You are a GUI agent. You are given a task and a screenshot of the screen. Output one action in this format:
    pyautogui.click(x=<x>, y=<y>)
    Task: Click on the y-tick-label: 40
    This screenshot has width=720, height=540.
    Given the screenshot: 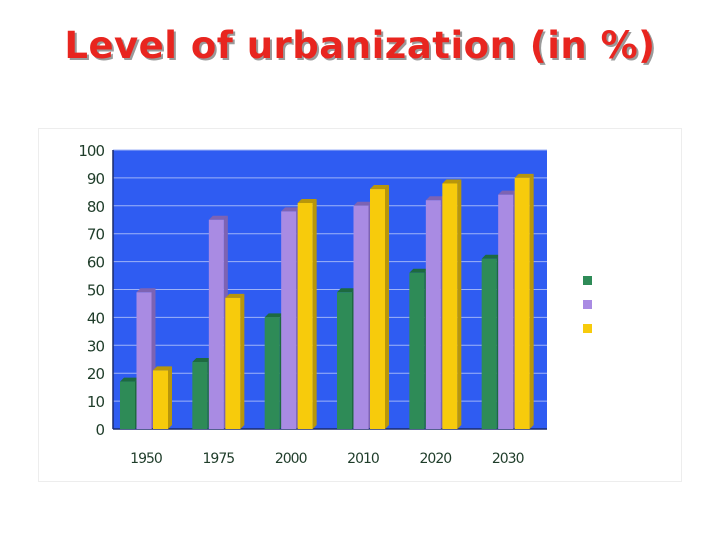 What is the action you would take?
    pyautogui.click(x=96, y=318)
    